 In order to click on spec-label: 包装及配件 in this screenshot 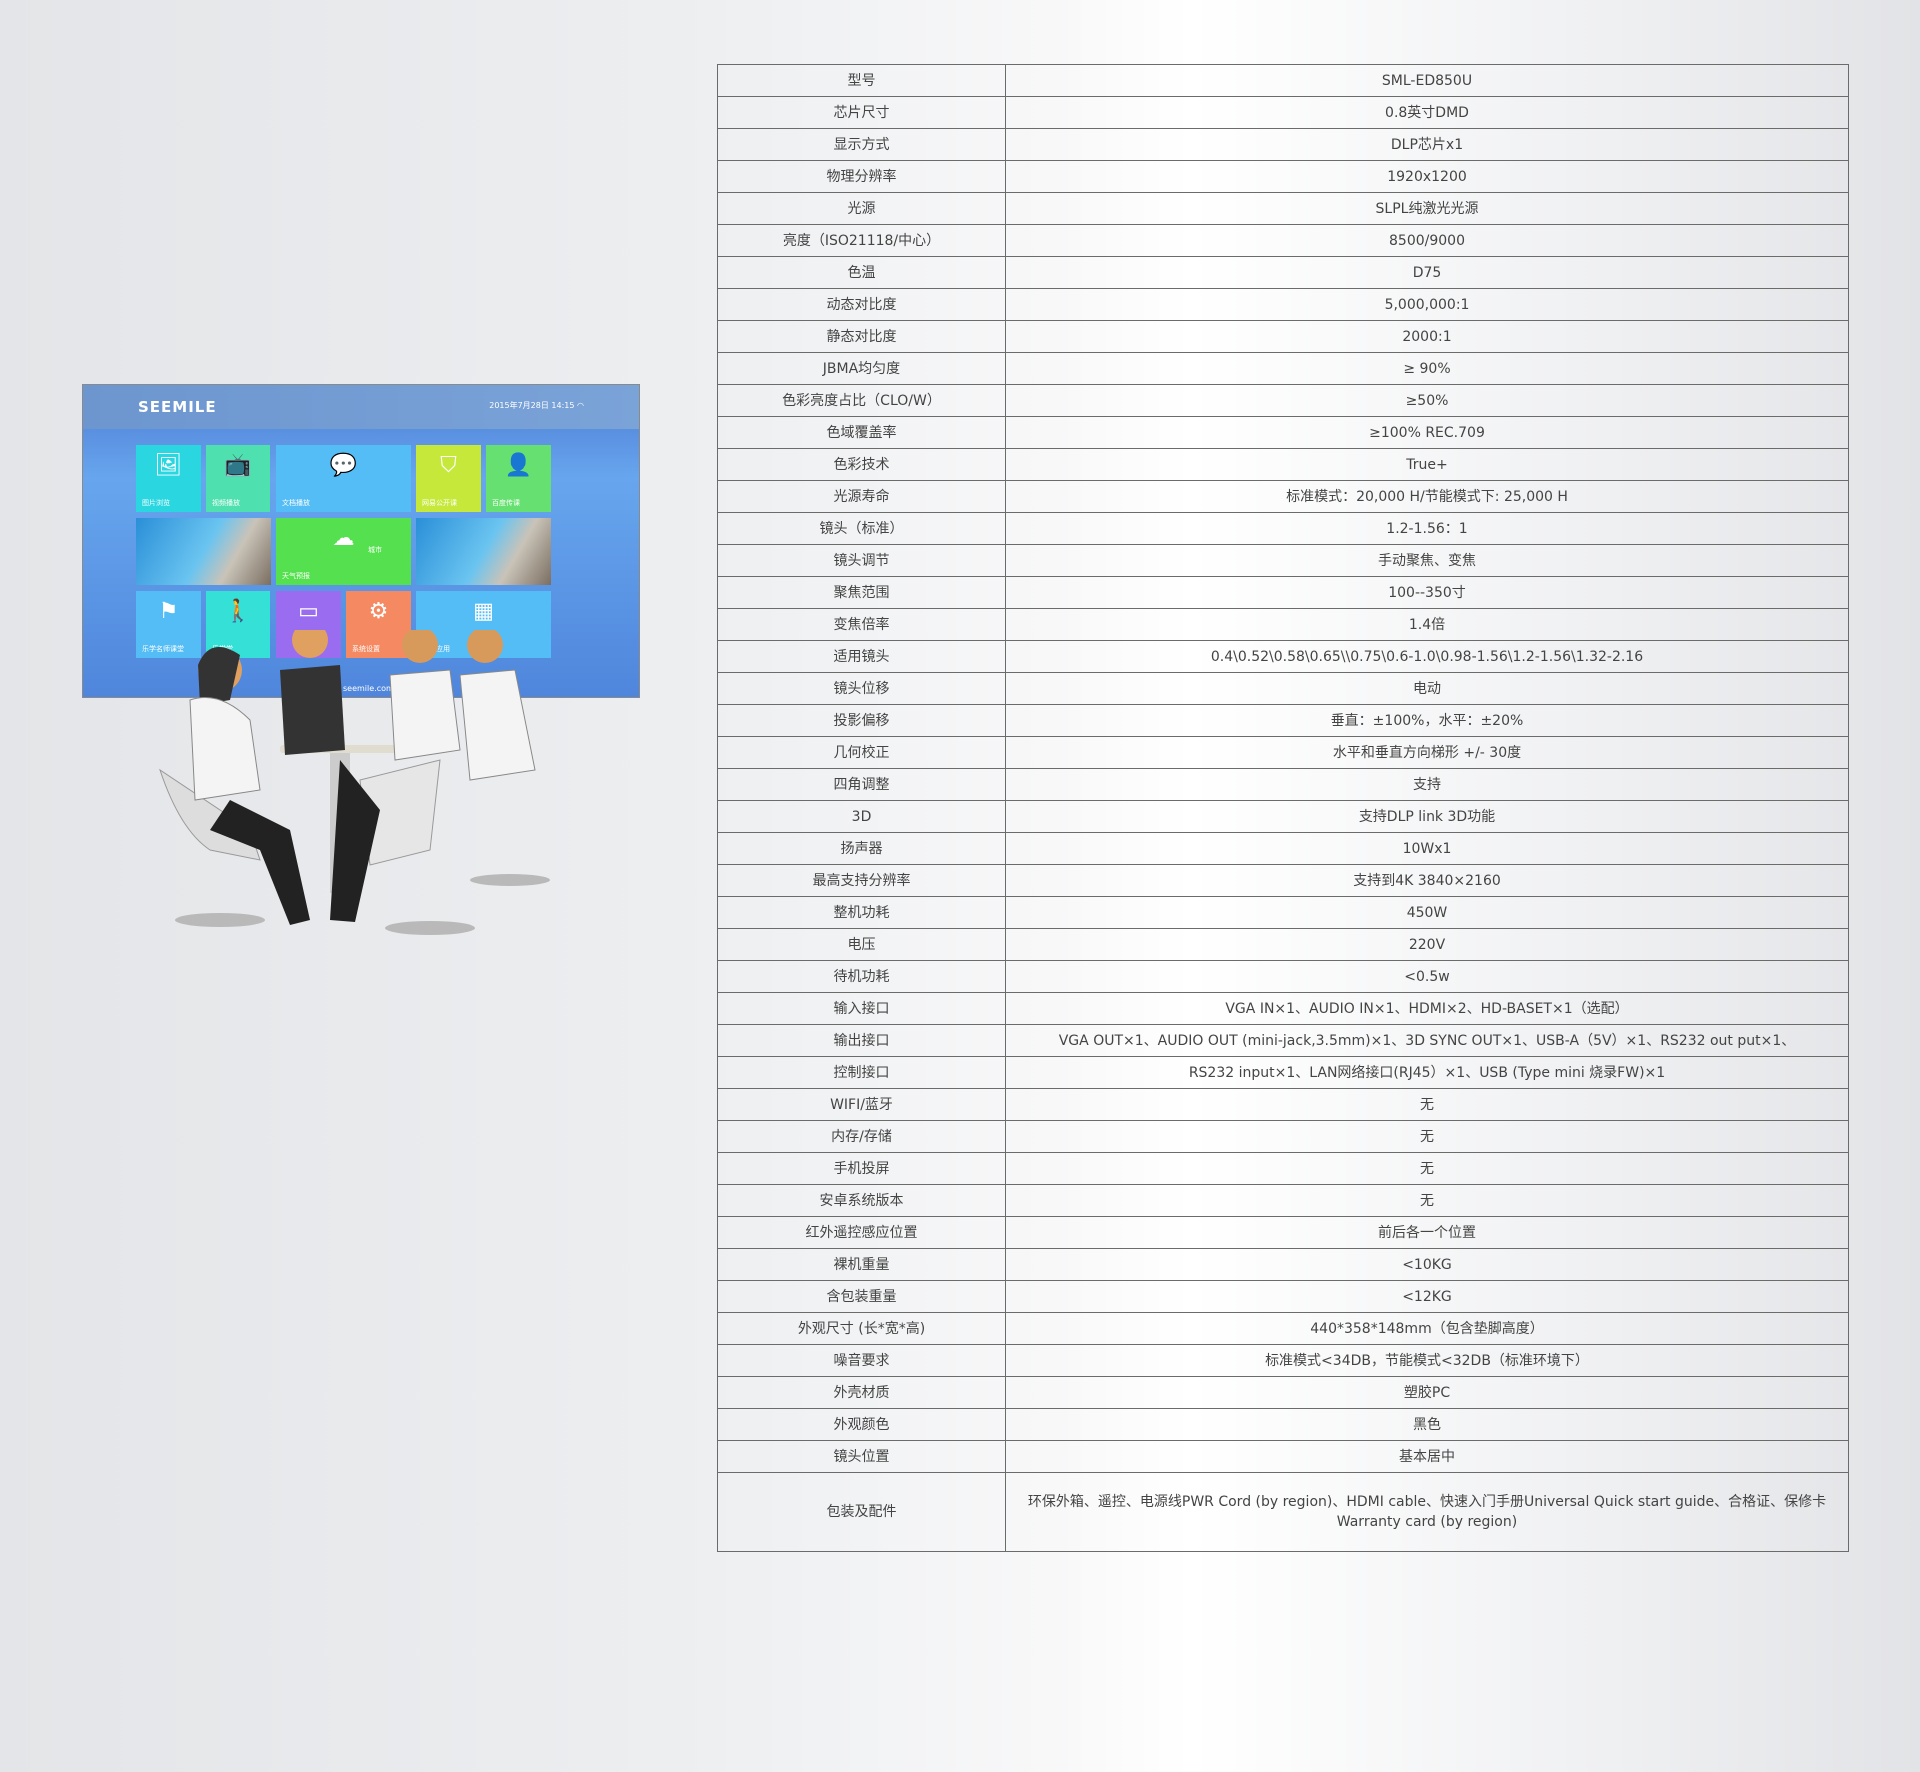, I will do `click(861, 1512)`.